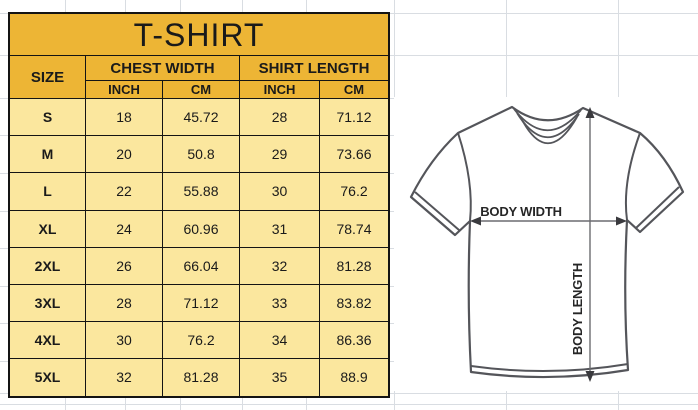  What do you see at coordinates (577, 309) in the screenshot?
I see `body-length-label: BODY LENGTH` at bounding box center [577, 309].